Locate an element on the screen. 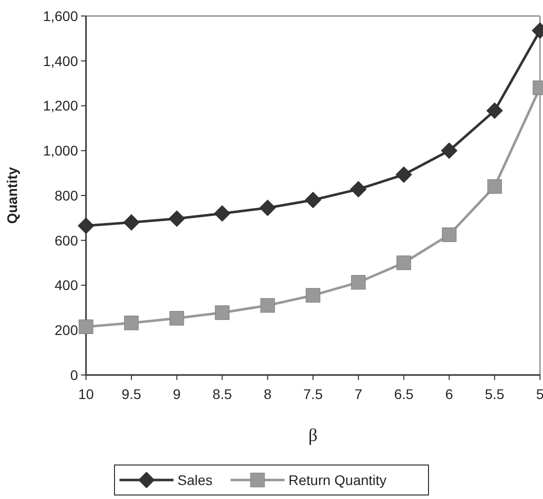 Image resolution: width=543 pixels, height=499 pixels. x-tick-label: 5 is located at coordinates (539, 394).